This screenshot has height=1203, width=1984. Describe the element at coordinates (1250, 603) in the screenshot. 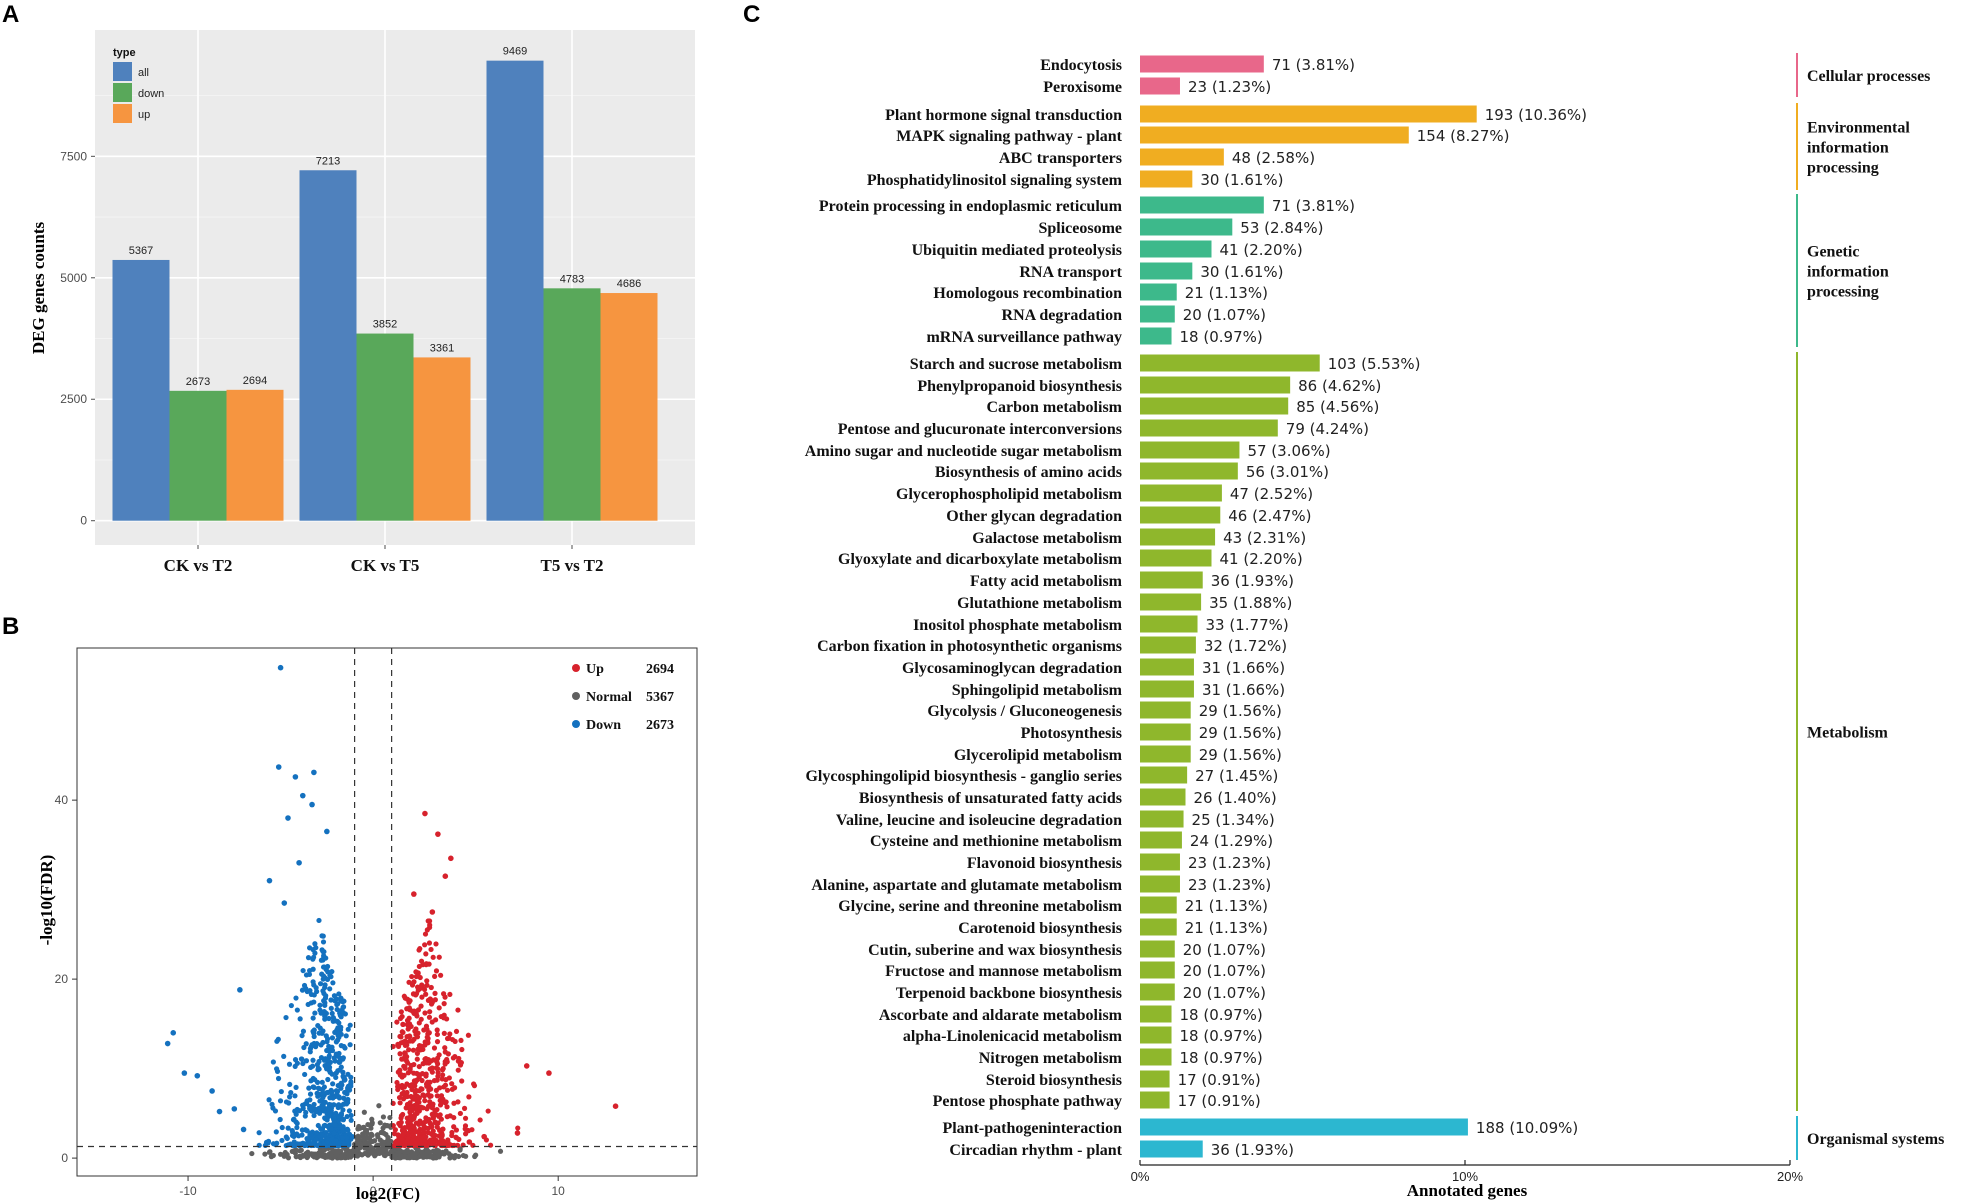

I see `panel-c-bar-value: 35 (1.88%)` at that location.